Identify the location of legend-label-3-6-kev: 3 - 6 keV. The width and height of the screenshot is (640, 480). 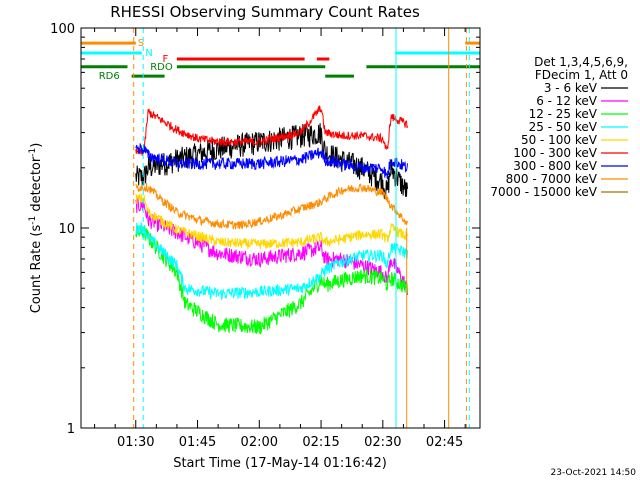
(571, 88).